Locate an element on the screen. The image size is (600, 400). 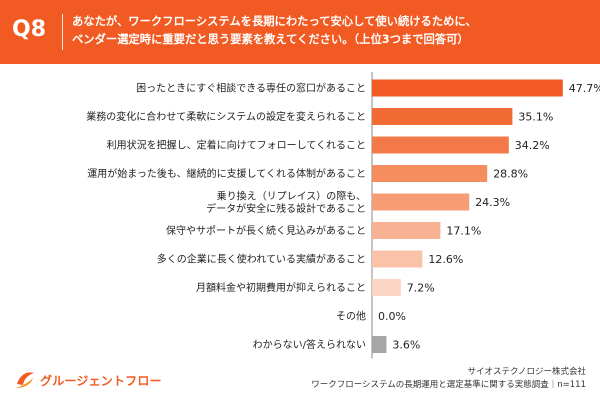
category-label: 多くの企業に長く使われている実績があること is located at coordinates (261, 259).